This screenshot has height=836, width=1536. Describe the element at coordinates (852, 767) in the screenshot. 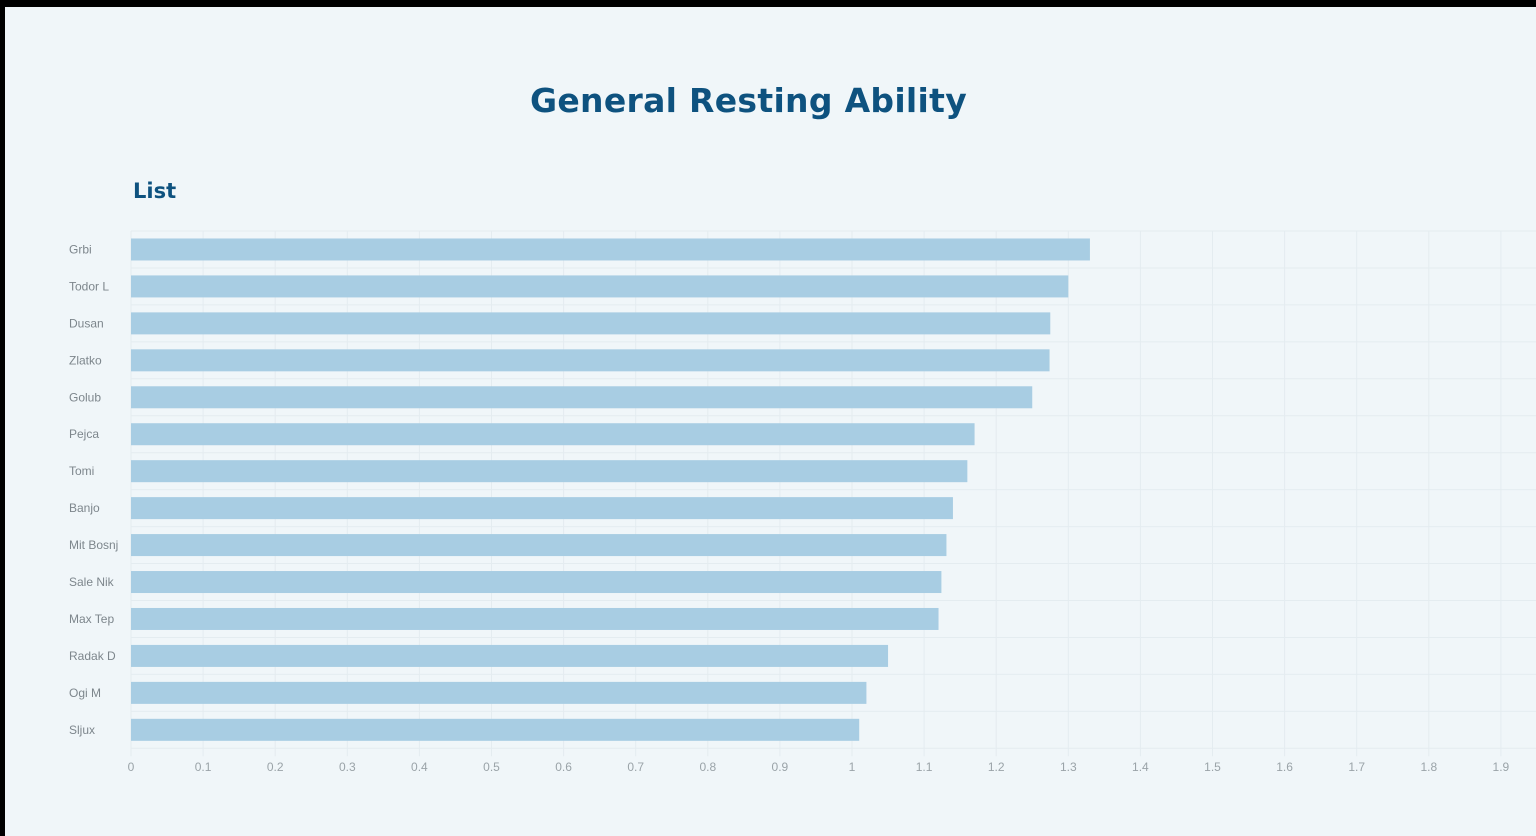

I see `x-tick-label: 1` at that location.